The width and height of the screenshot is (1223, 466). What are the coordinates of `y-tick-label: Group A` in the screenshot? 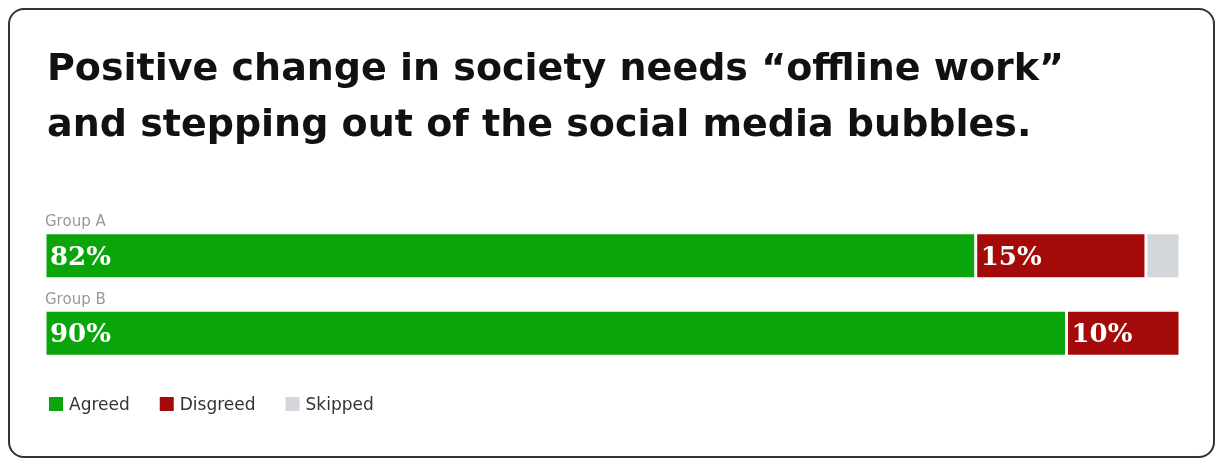 It's located at (76, 221).